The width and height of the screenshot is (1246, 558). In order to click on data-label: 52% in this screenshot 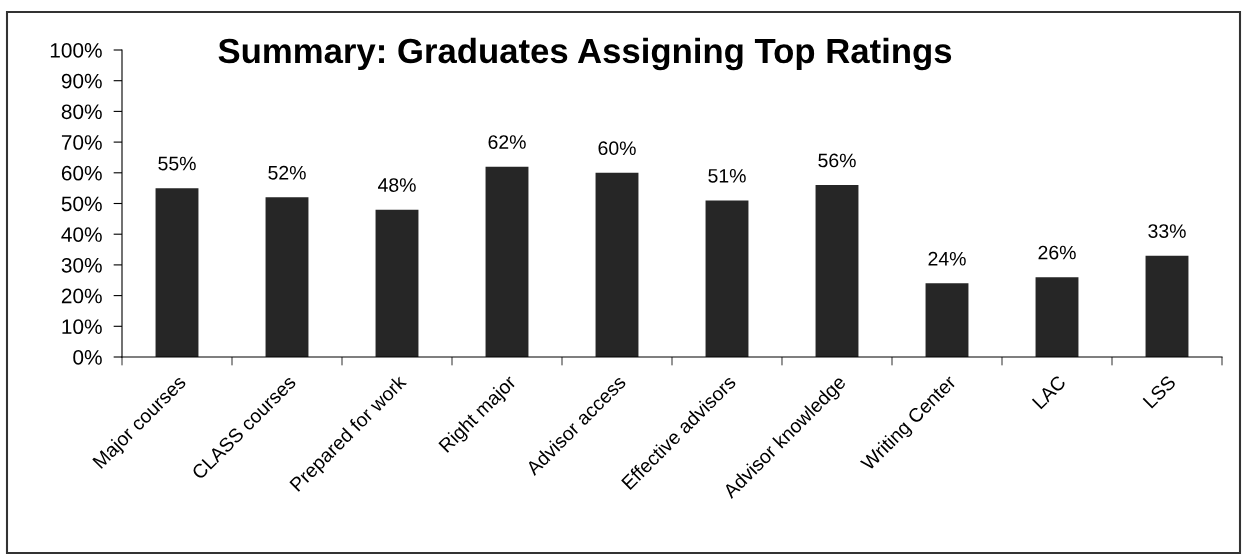, I will do `click(287, 172)`.